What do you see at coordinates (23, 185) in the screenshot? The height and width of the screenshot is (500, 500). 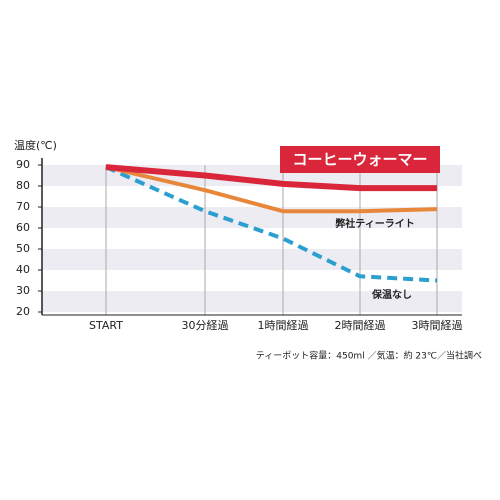 I see `y-tick-label: 80` at bounding box center [23, 185].